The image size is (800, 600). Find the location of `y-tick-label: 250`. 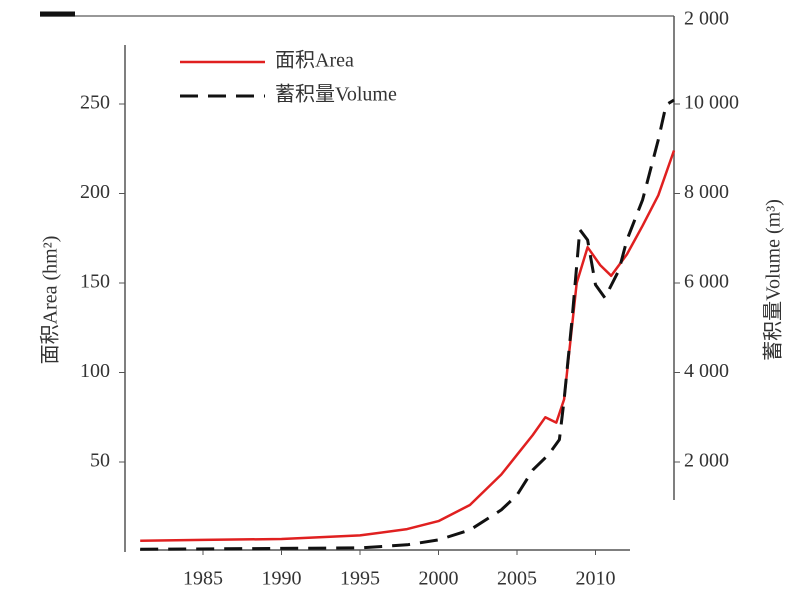

y-tick-label: 250 is located at coordinates (95, 103).